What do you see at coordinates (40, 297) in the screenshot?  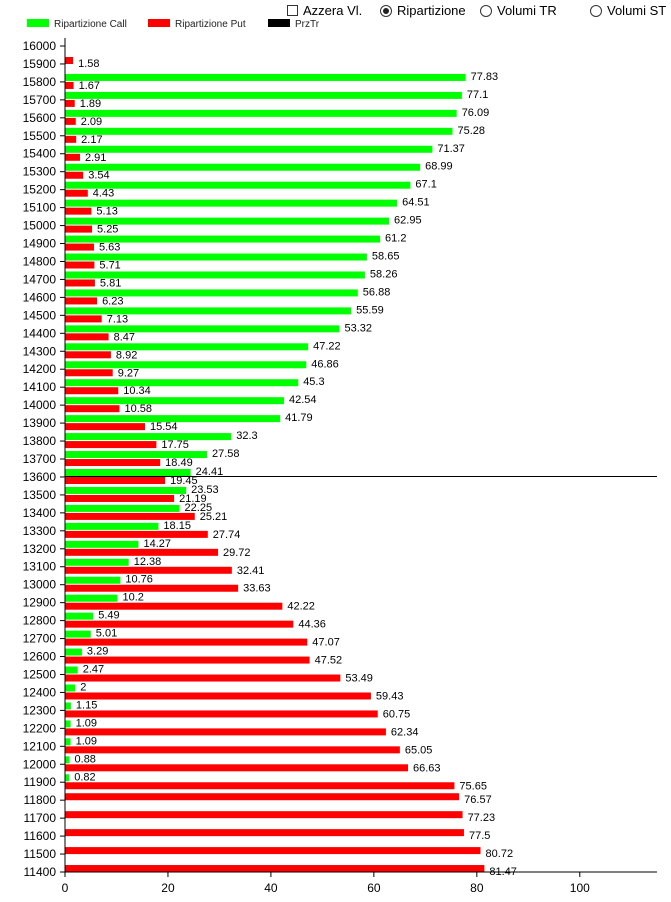 I see `y-tick-label: 14600` at bounding box center [40, 297].